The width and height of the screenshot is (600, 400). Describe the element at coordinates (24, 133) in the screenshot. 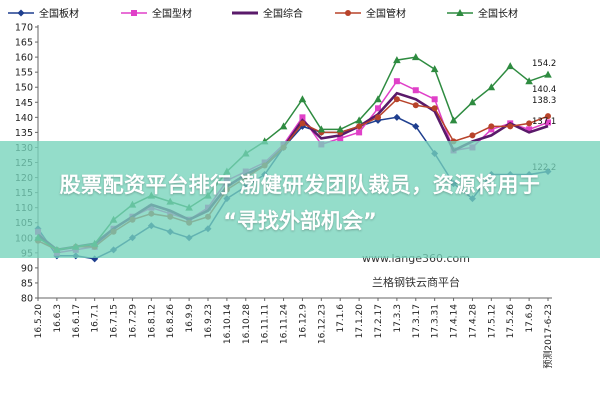

I see `y-tick-label: 135` at that location.